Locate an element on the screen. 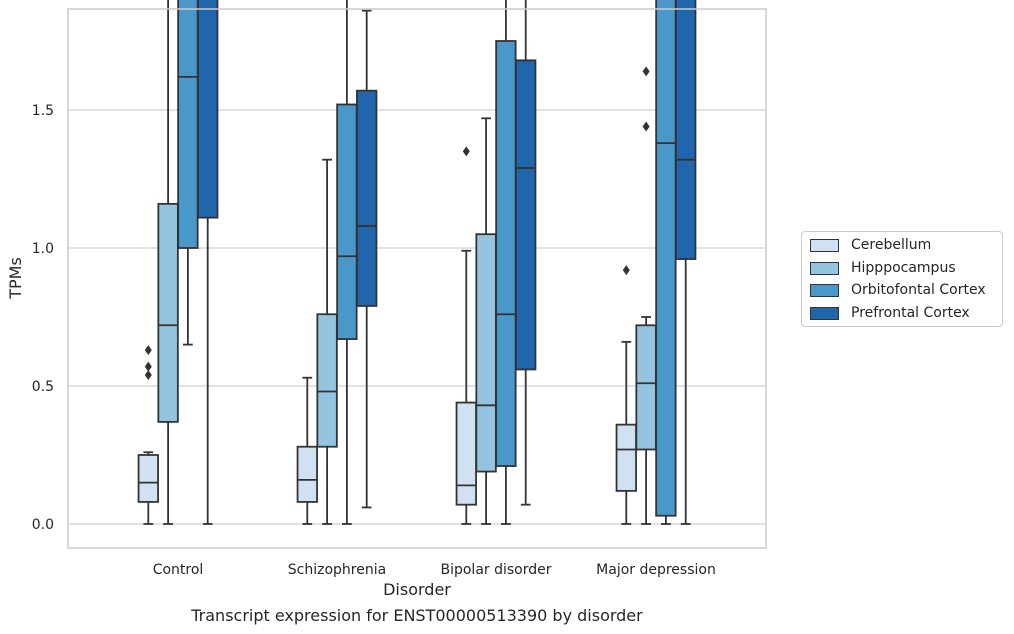 This screenshot has width=1014, height=634. legend-swatch-cerebellum is located at coordinates (824, 245).